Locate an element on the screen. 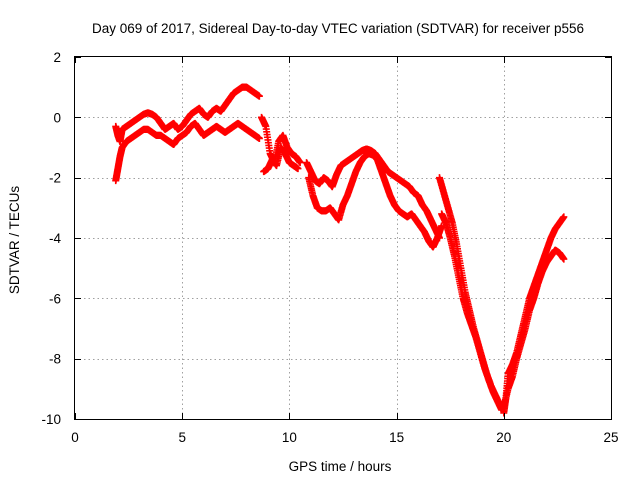 This screenshot has width=640, height=480. y-tick-label: -8 is located at coordinates (55, 359).